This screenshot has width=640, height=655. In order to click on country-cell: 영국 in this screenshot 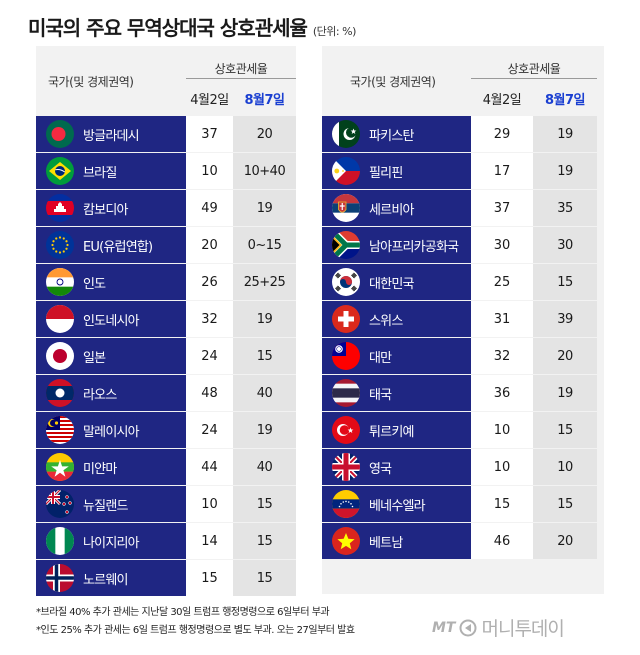, I will do `click(396, 467)`.